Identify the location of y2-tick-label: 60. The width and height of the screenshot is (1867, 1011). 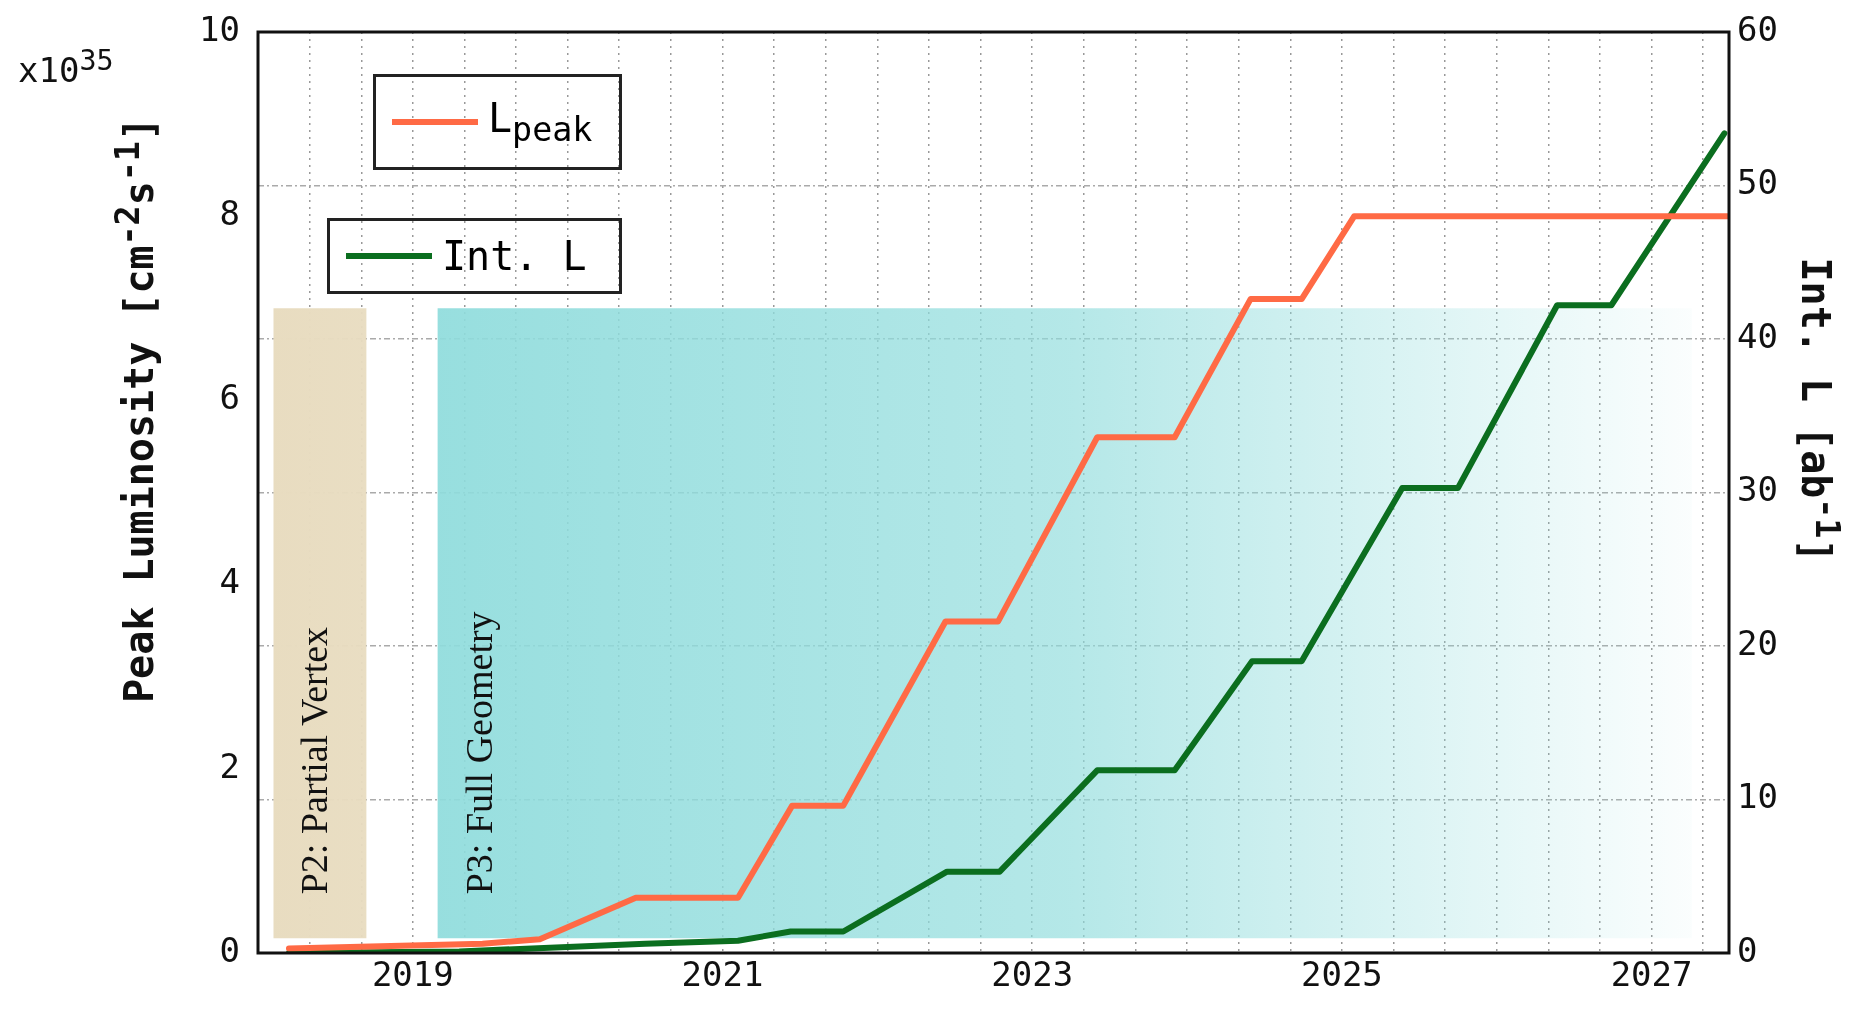
(1757, 28).